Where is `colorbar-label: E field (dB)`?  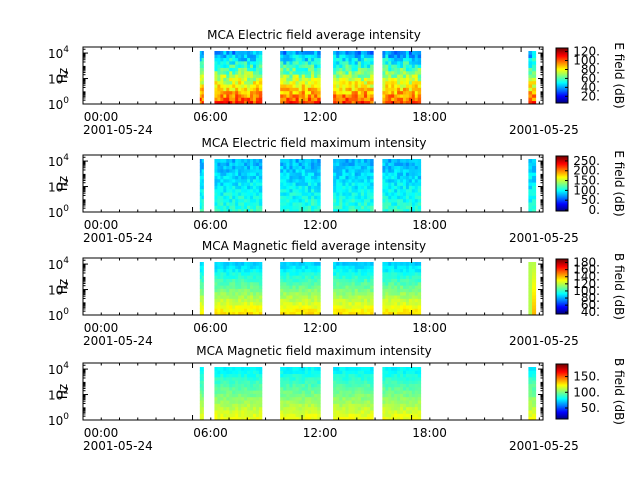
colorbar-label: E field (dB) is located at coordinates (619, 75).